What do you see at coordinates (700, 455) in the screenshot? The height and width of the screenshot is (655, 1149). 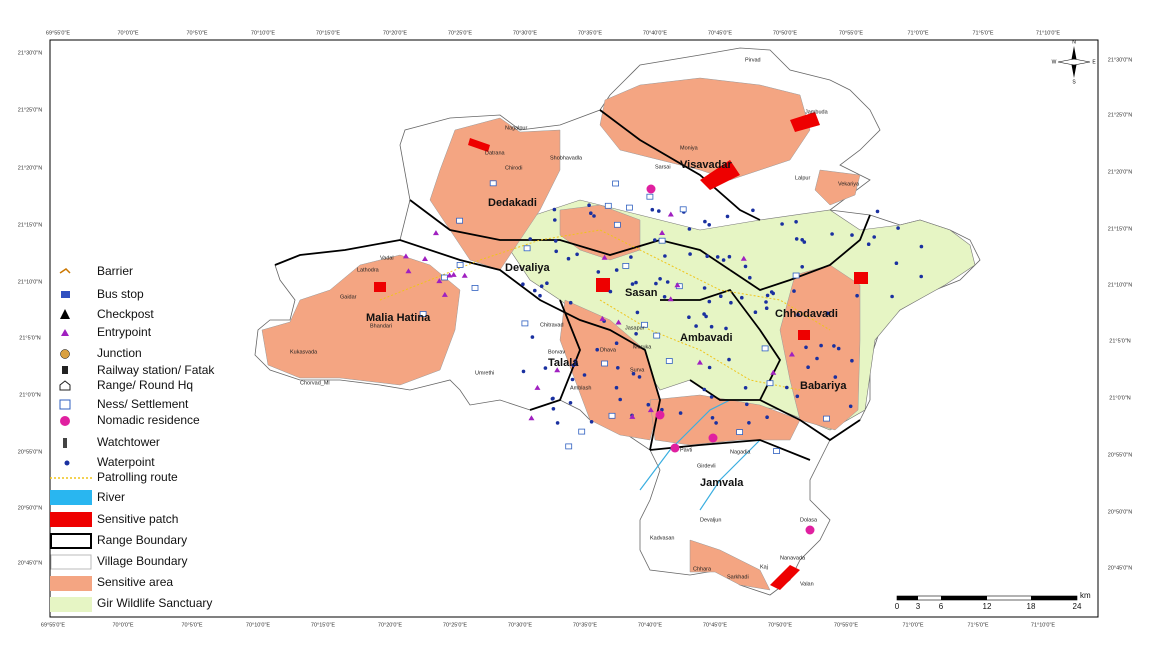 I see `rivers` at bounding box center [700, 455].